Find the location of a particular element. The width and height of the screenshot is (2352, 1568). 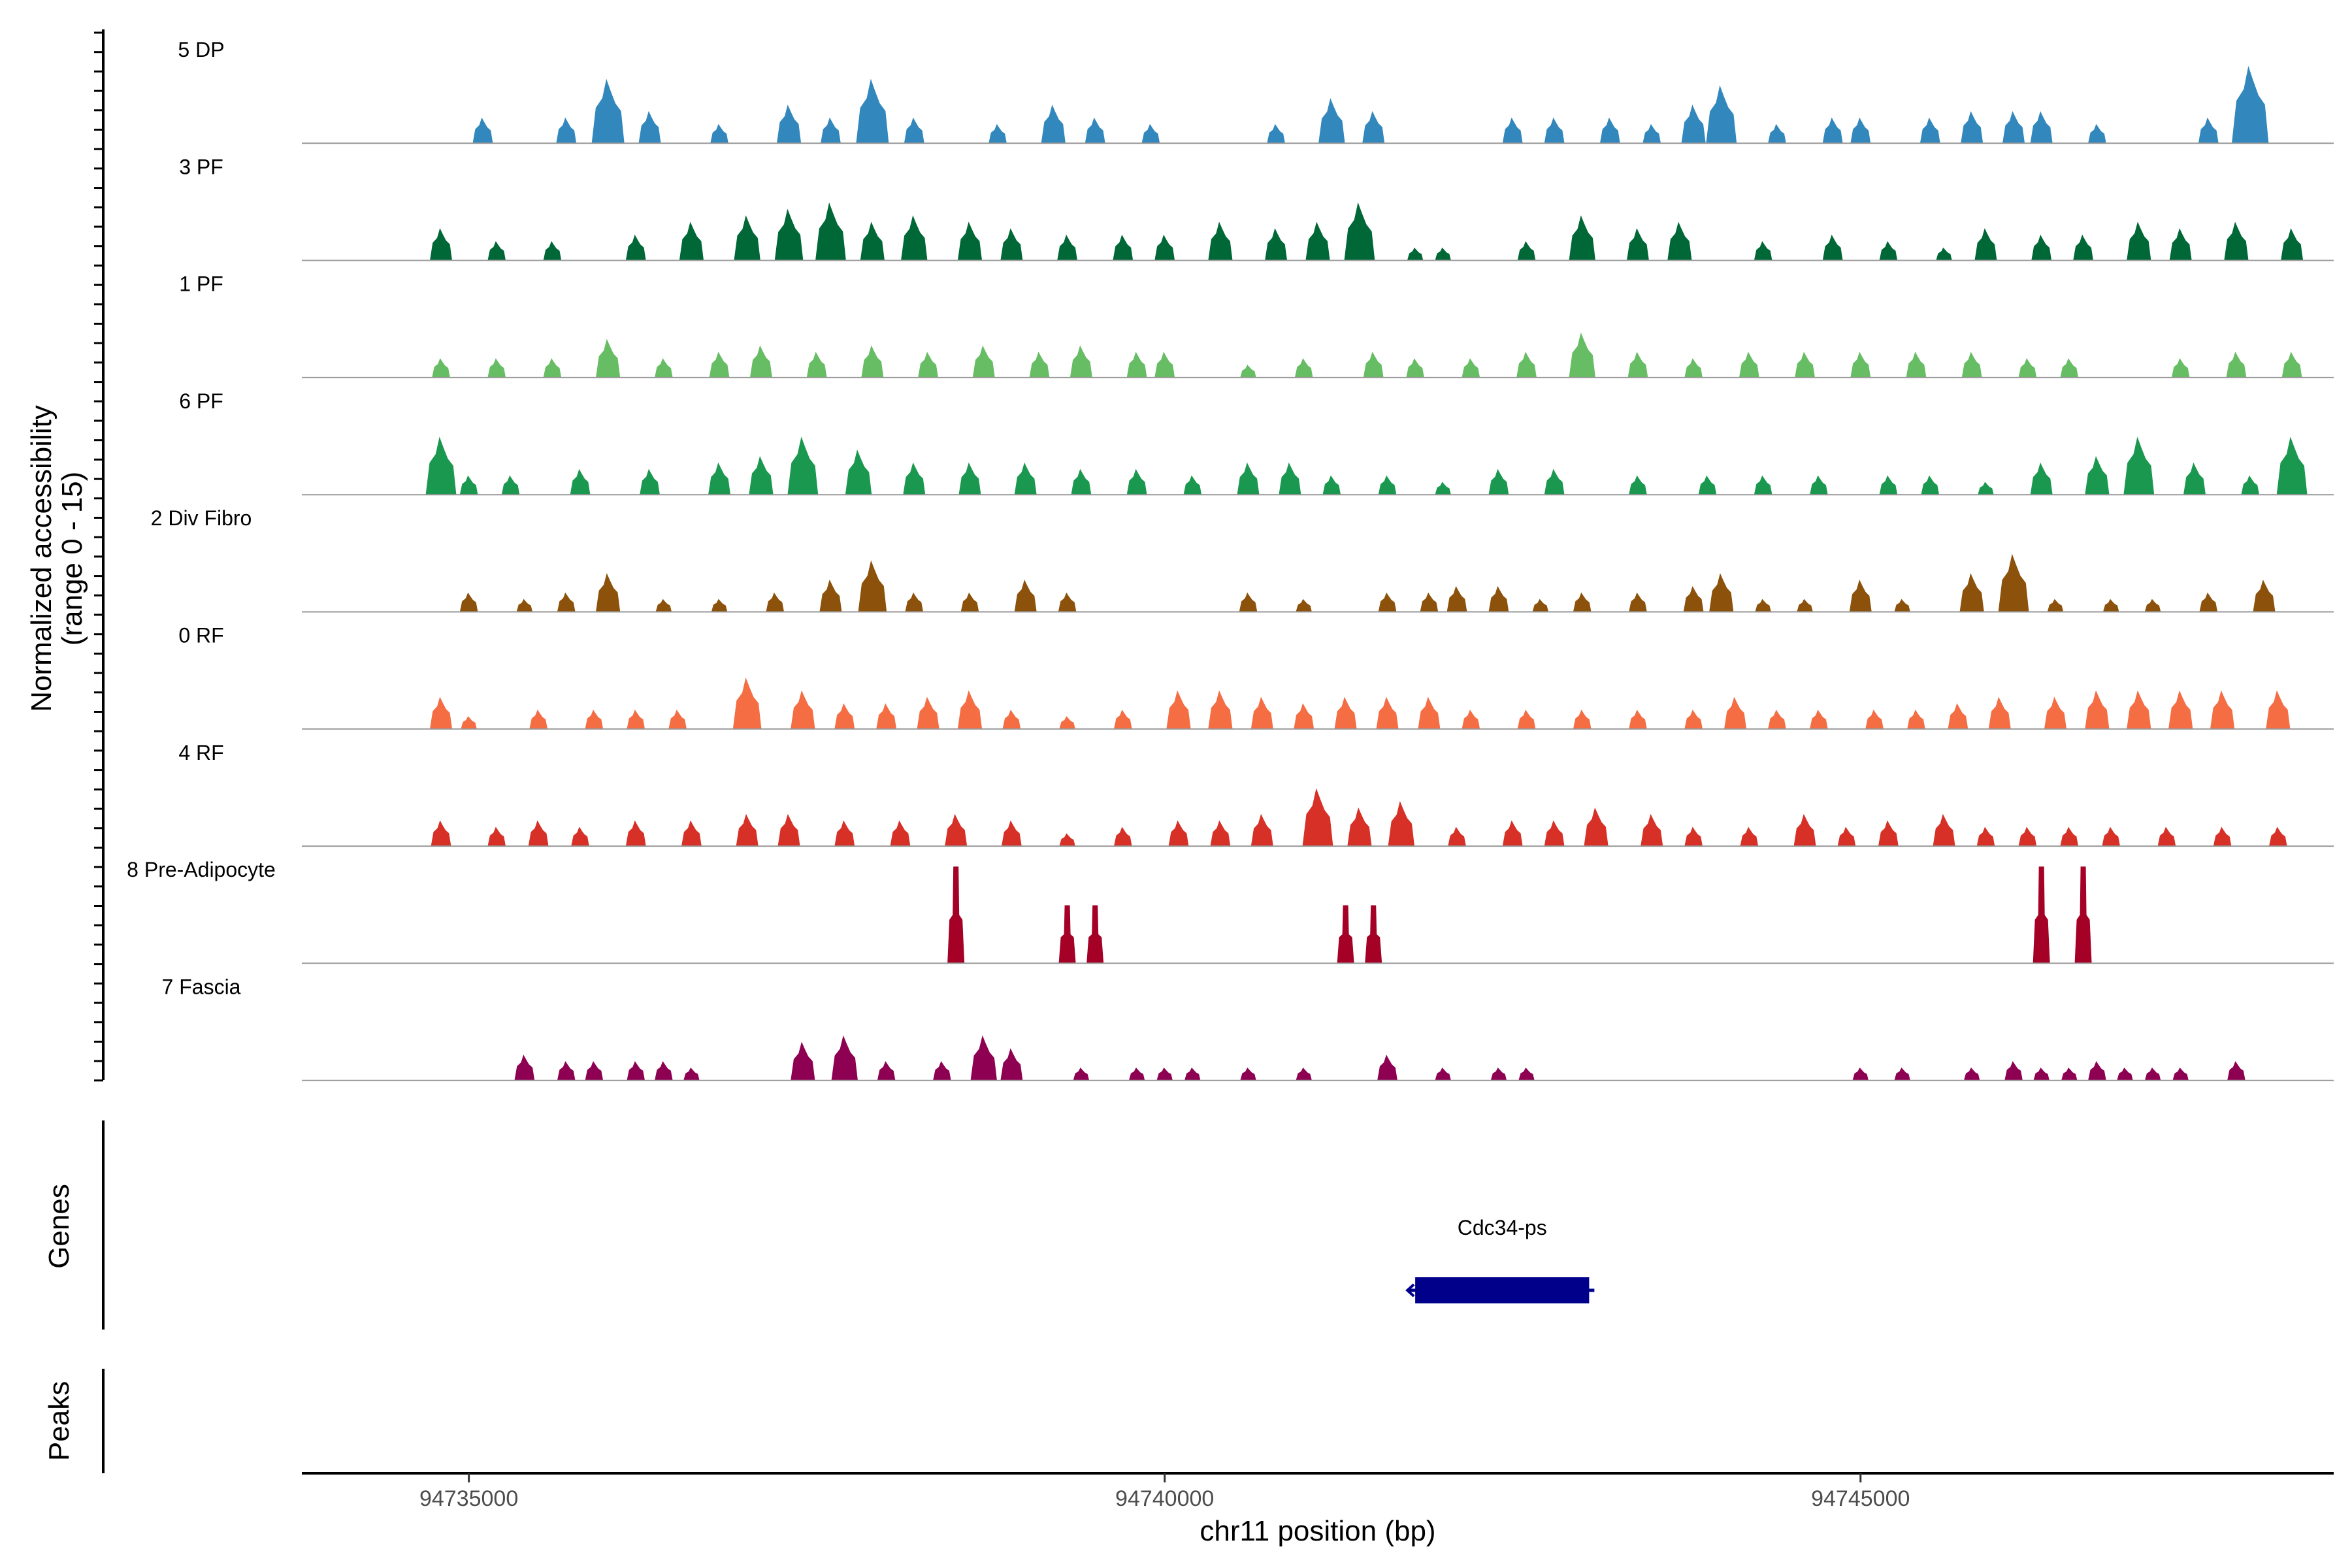

peaks-track-label: Peaks is located at coordinates (59, 1421).